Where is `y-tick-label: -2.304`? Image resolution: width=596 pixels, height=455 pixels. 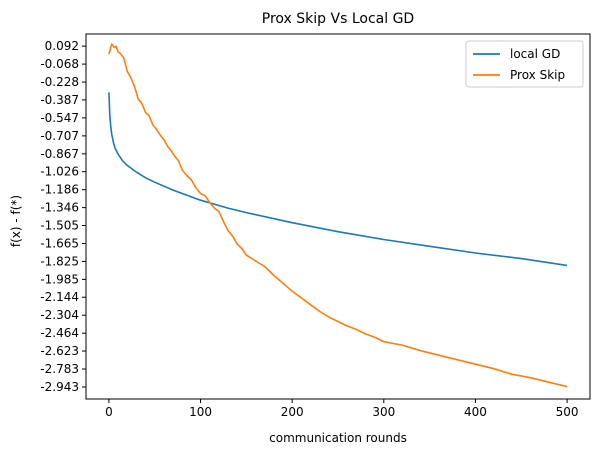
y-tick-label: -2.304 is located at coordinates (59, 315).